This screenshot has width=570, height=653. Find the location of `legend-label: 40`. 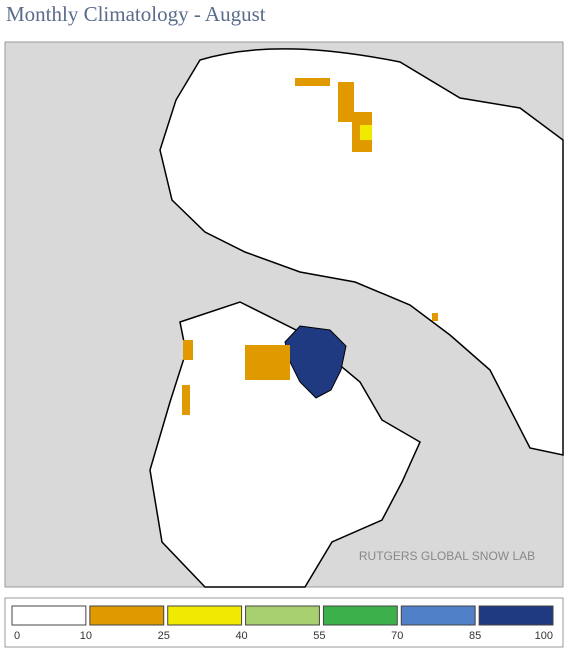

legend-label: 40 is located at coordinates (241, 636).